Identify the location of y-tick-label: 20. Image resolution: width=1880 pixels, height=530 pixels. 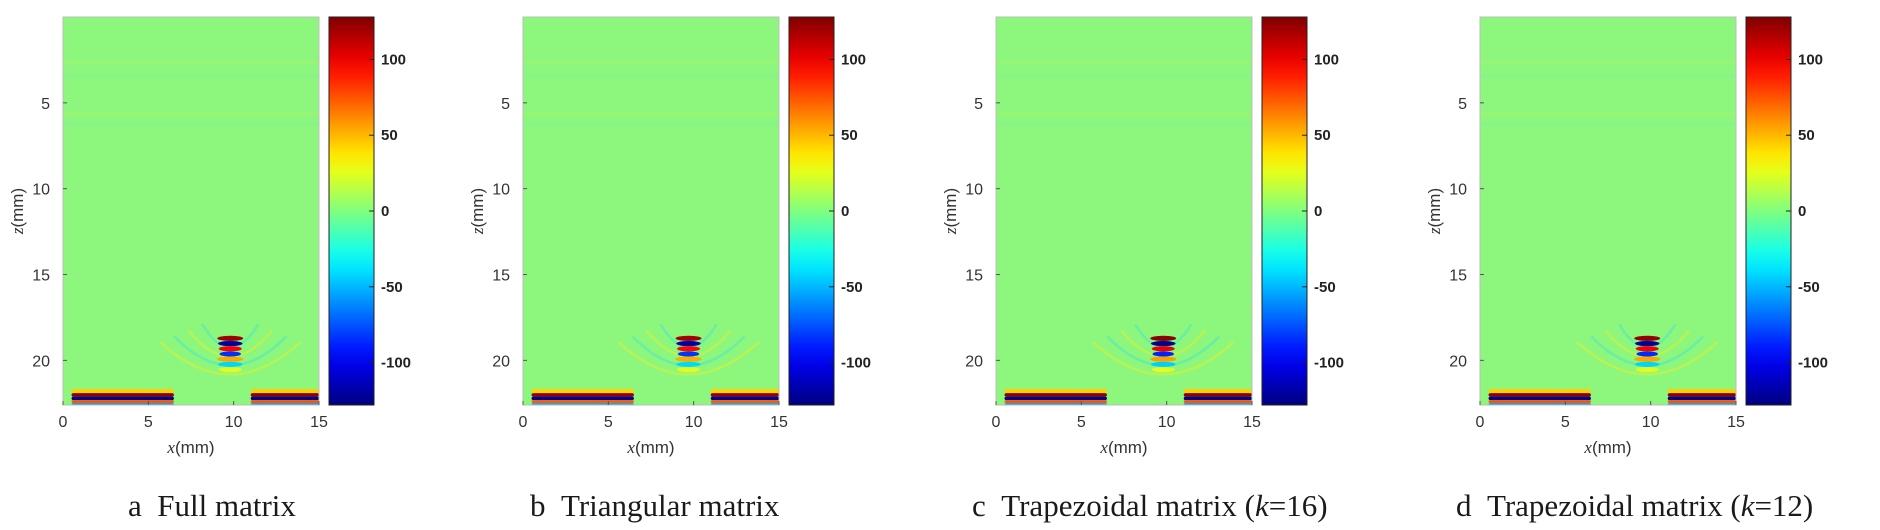
(501, 361).